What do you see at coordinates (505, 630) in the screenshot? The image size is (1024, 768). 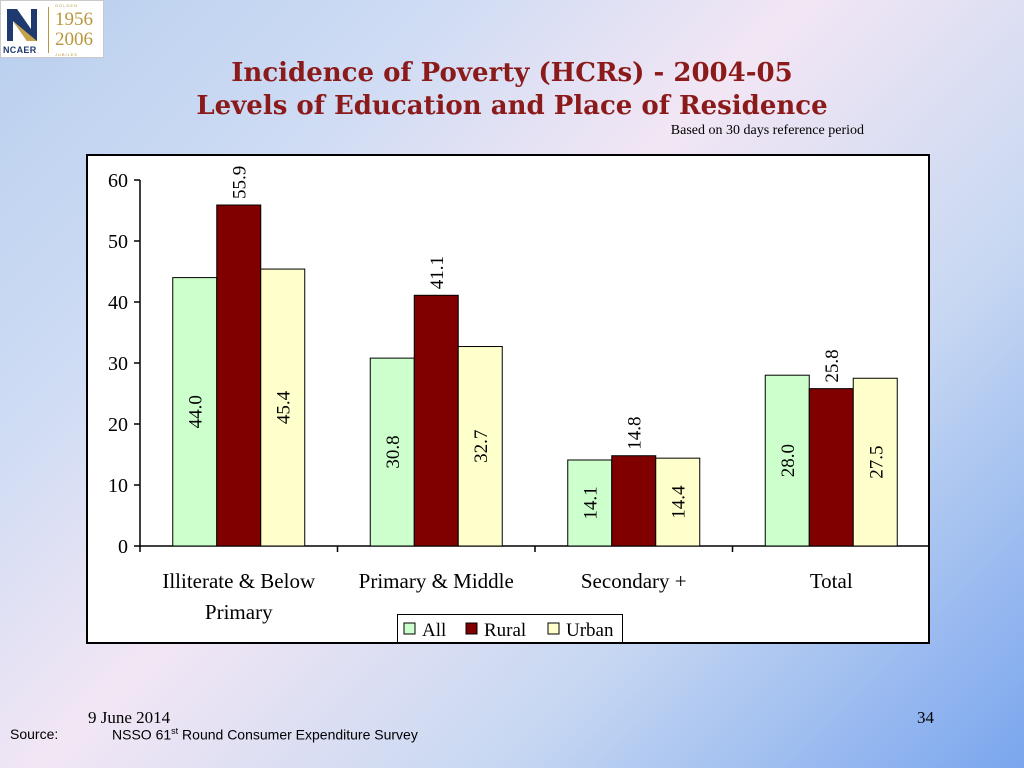 I see `legend-label-rural: Rural` at bounding box center [505, 630].